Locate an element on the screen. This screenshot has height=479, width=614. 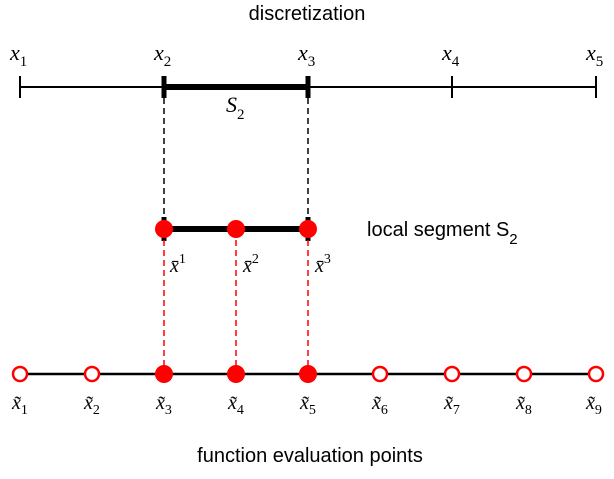
eval-point-label-6: x̃6 is located at coordinates (379, 405).